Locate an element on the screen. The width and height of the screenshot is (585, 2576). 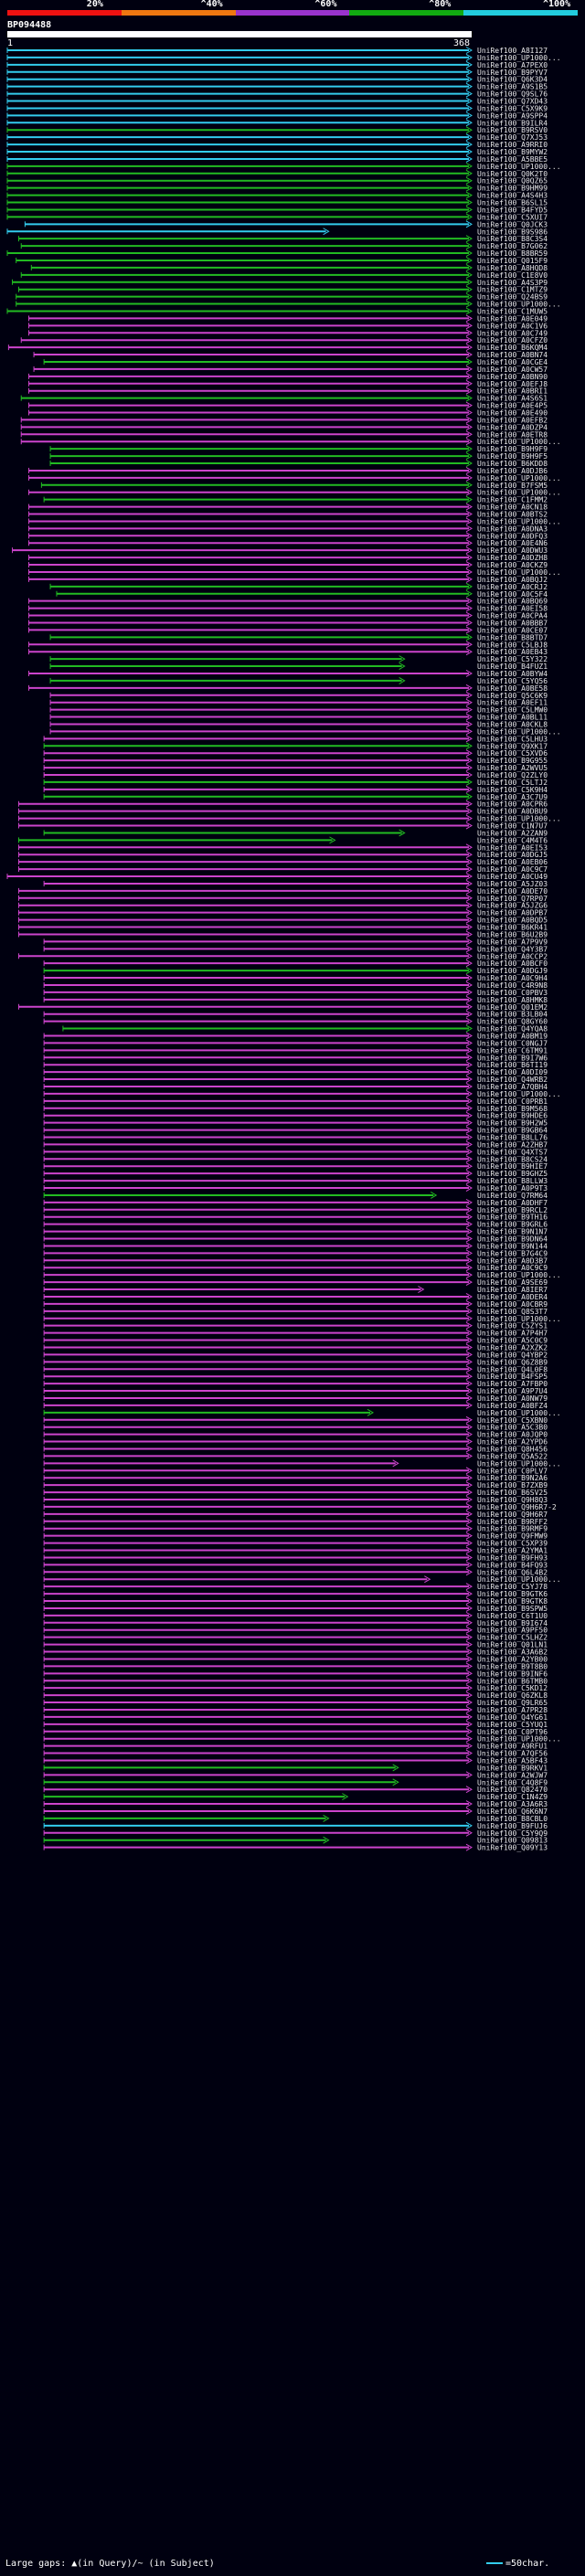
hit-id-label: UniRef100_A0CW57 is located at coordinates (512, 370).